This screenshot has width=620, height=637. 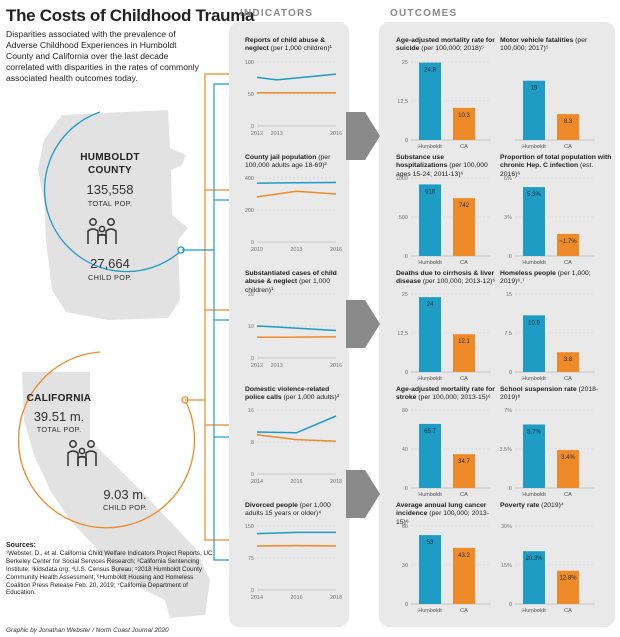 I want to click on humboldt-total: 135,558, so click(x=110, y=189).